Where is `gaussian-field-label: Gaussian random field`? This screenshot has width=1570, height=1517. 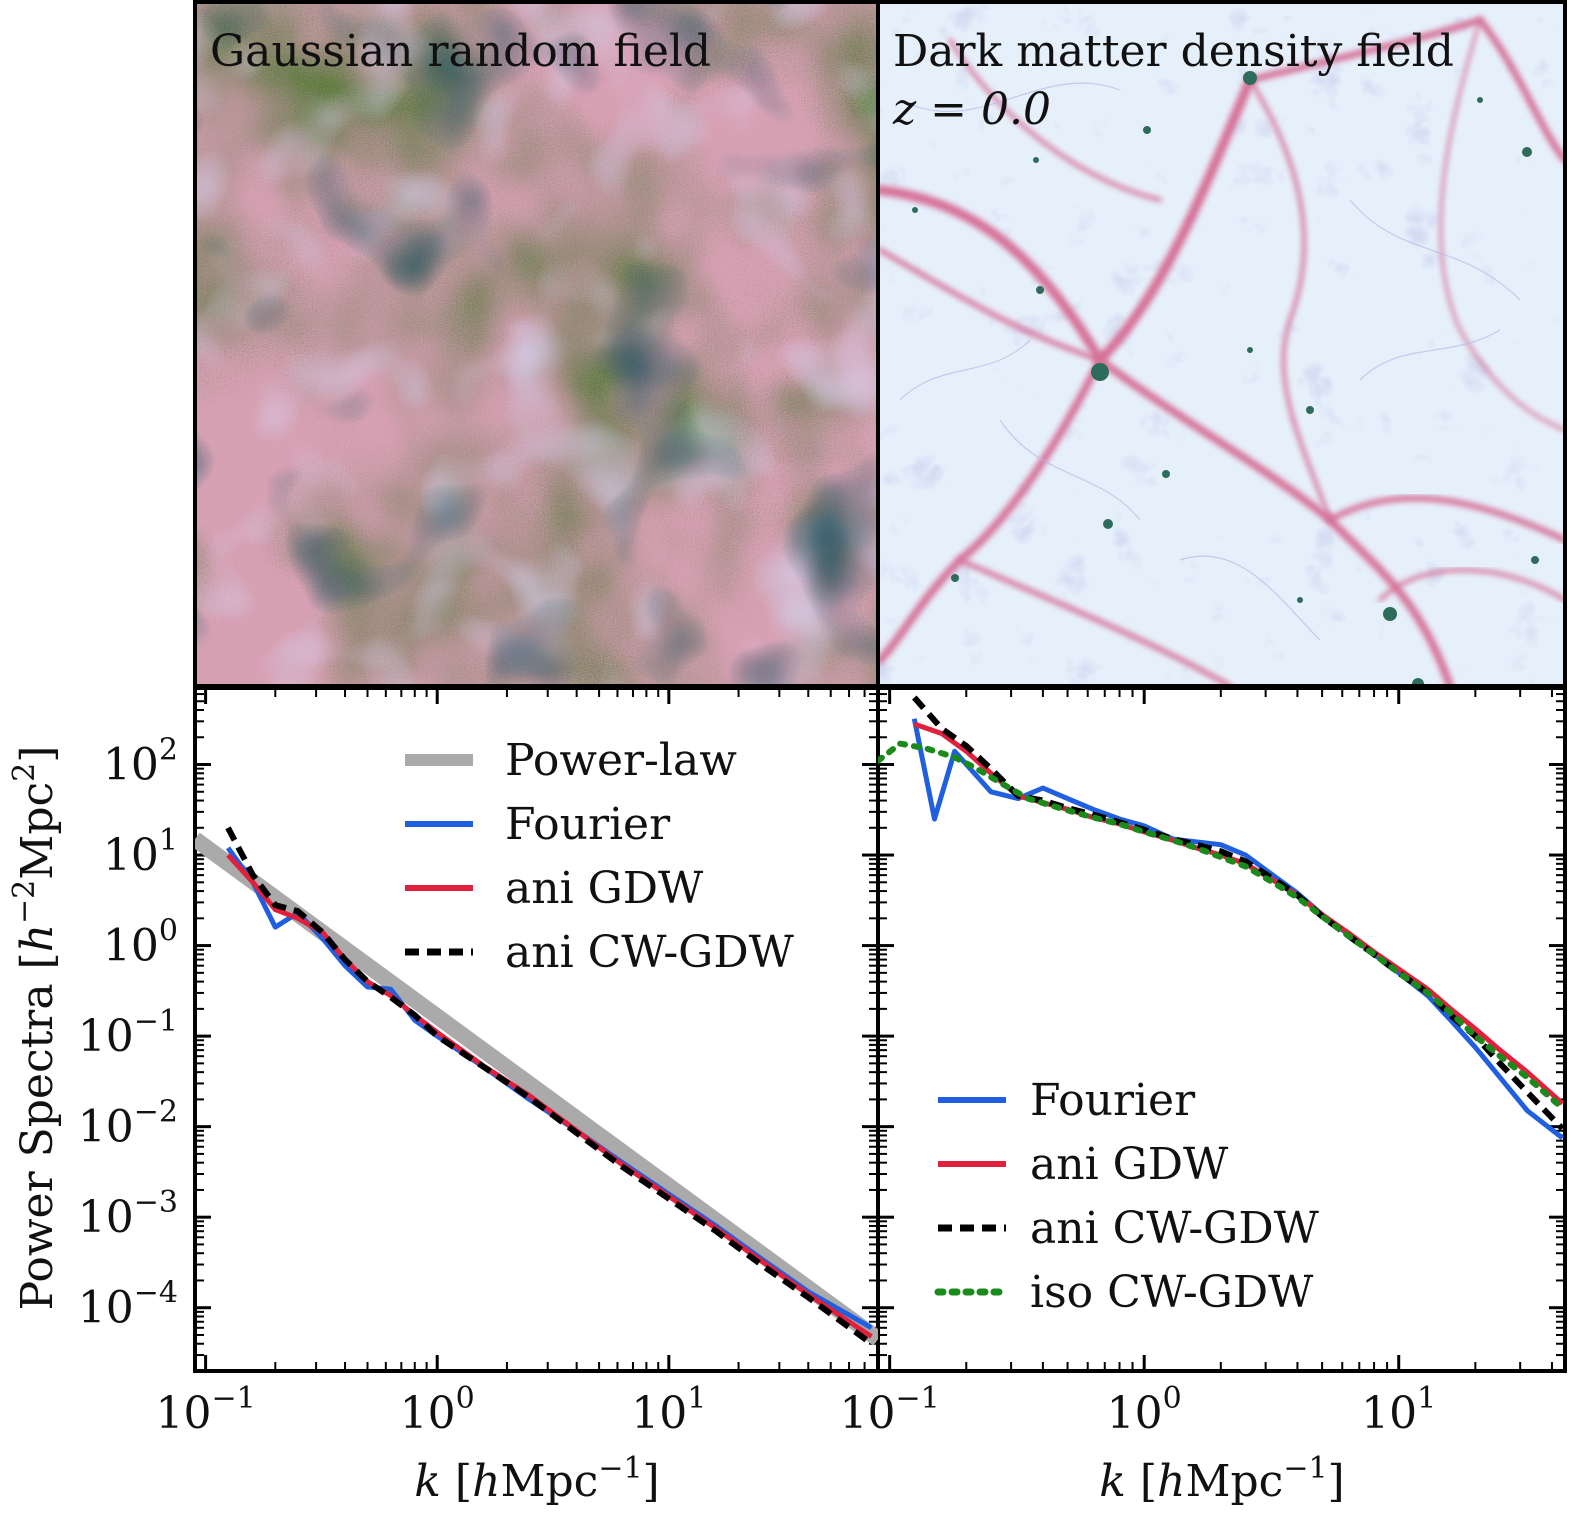
gaussian-field-label: Gaussian random field is located at coordinates (460, 51).